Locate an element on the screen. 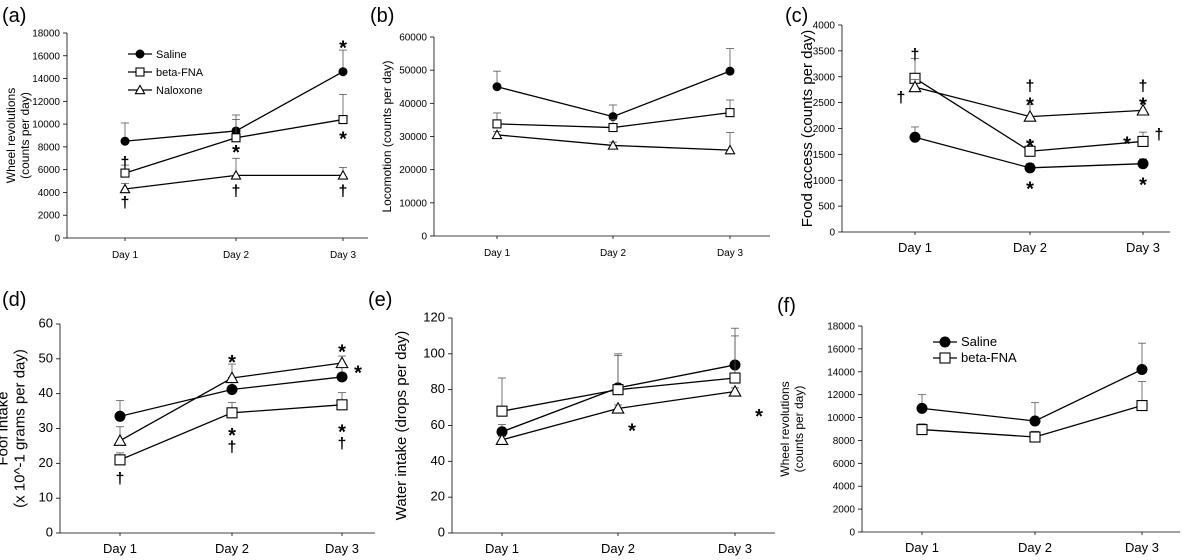  y-tick-label: 18000 is located at coordinates (46, 34).